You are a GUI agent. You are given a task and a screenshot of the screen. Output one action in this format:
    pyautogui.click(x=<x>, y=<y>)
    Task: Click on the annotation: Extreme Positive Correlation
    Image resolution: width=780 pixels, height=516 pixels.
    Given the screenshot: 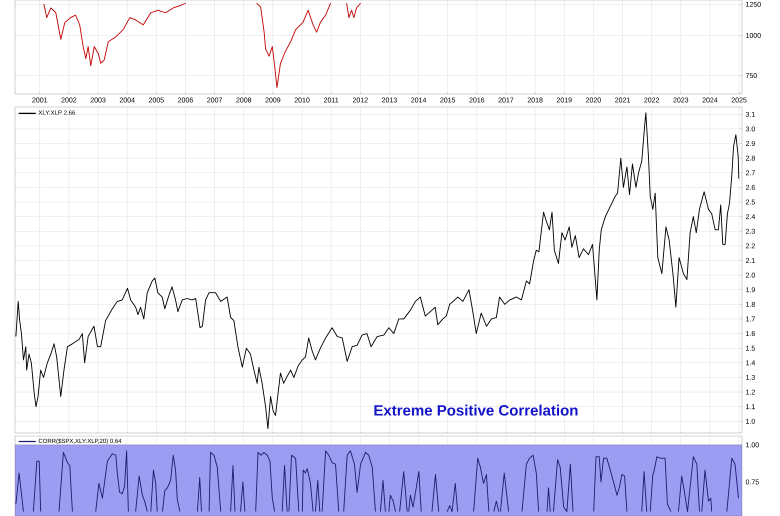 What is the action you would take?
    pyautogui.click(x=476, y=410)
    